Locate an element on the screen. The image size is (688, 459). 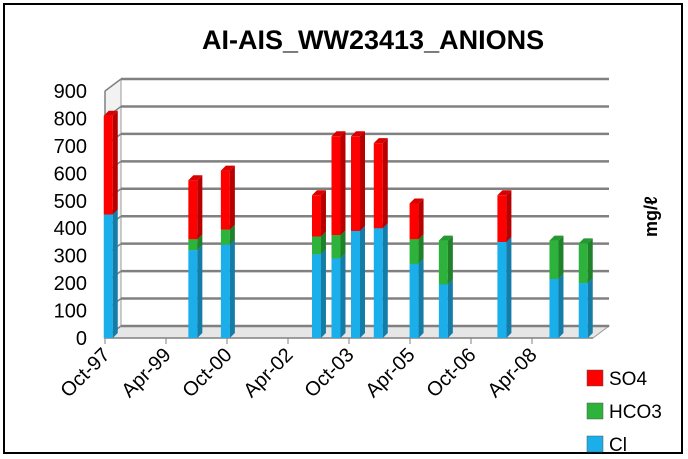
y-tick-label: 300 is located at coordinates (70, 257).